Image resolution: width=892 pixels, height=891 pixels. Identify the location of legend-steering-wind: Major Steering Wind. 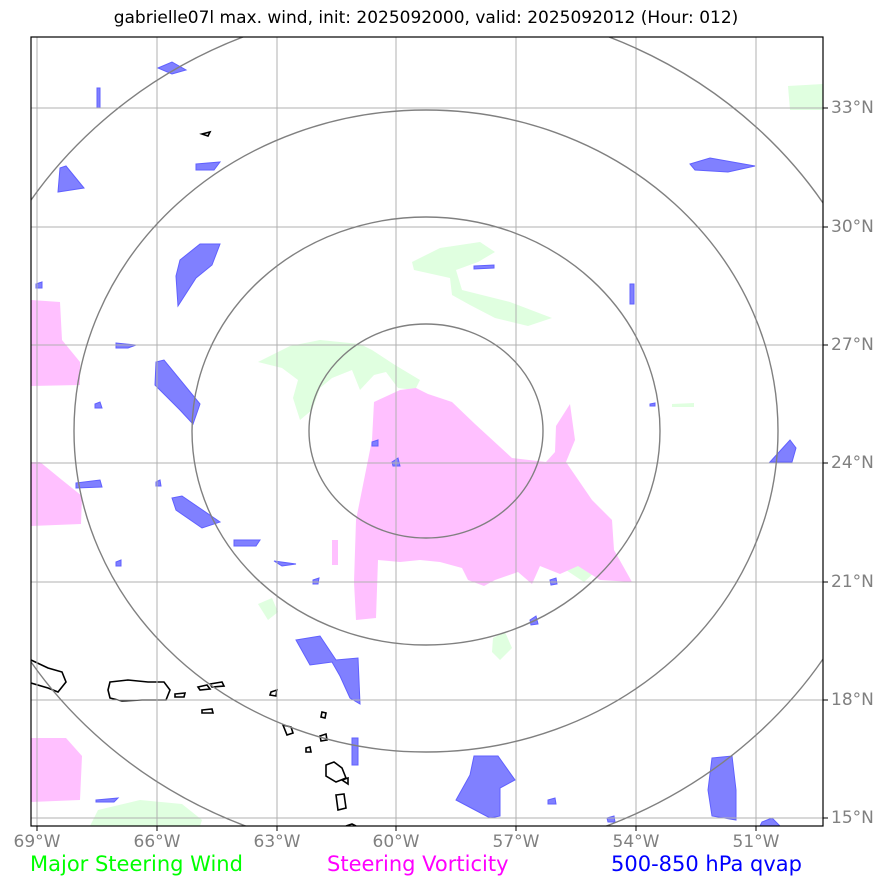
(136, 864).